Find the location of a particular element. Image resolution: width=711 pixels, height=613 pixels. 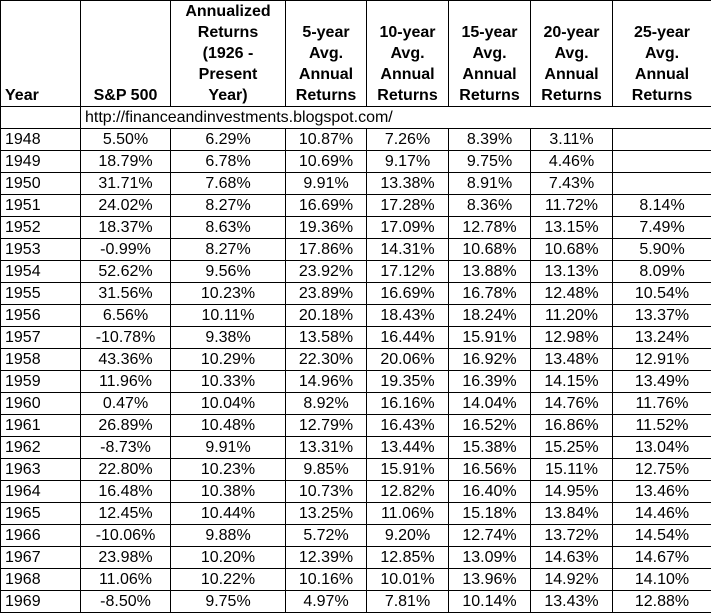

value-cell: 6.29% is located at coordinates (228, 140).